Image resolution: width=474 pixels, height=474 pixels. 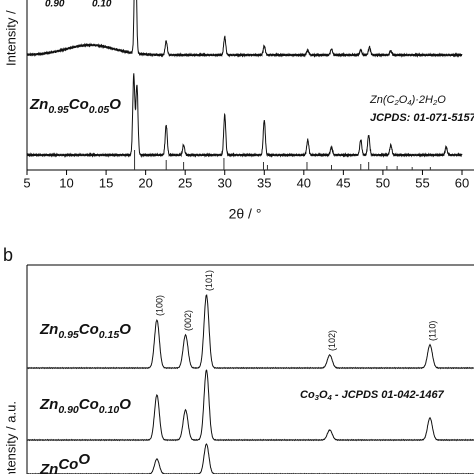 I want to click on sample-label-part: 0.10, so click(x=109, y=410).